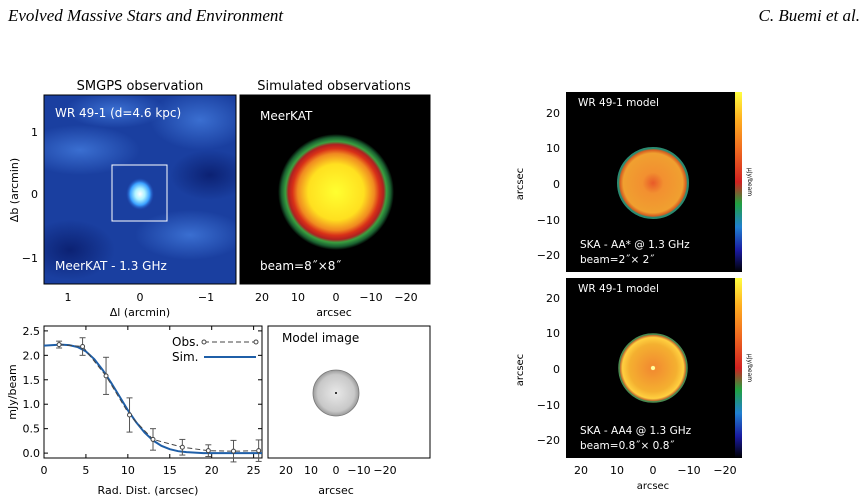 The width and height of the screenshot is (868, 501). What do you see at coordinates (34, 132) in the screenshot?
I see `smgps-ytick: 1` at bounding box center [34, 132].